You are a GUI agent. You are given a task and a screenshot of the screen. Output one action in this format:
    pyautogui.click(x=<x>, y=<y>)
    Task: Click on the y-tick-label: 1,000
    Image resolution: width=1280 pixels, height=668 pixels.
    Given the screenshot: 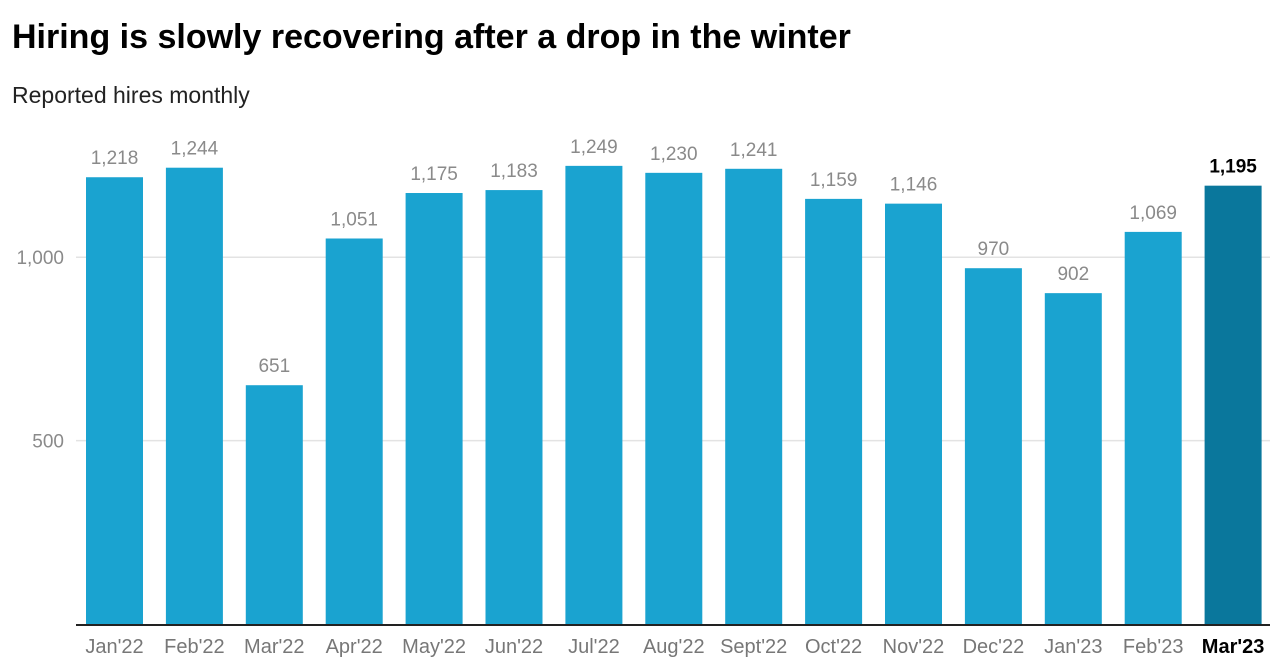 What is the action you would take?
    pyautogui.click(x=40, y=258)
    